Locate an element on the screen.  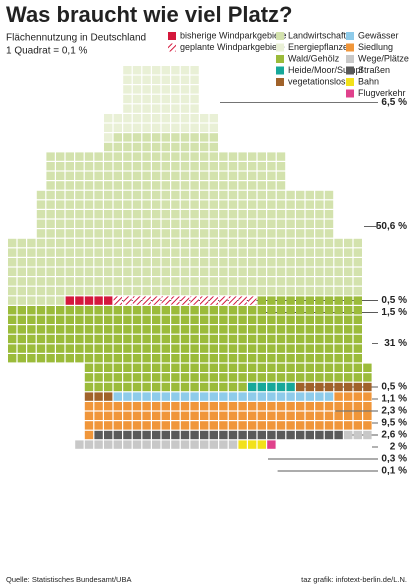
value-label: 2 % is located at coordinates (398, 447).